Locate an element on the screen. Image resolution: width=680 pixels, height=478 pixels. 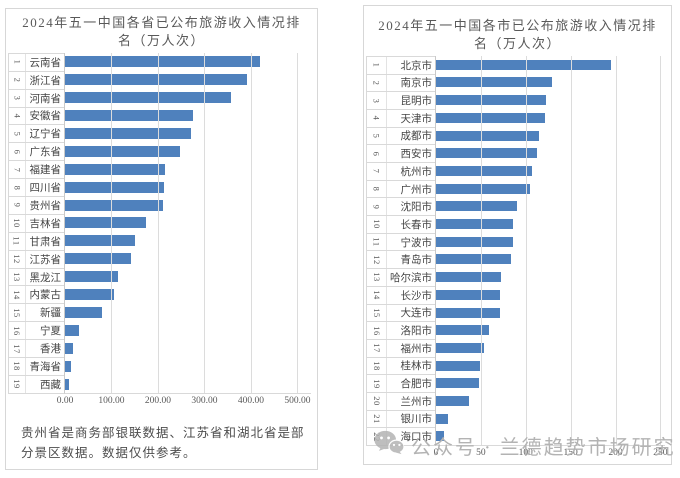
category-label: 广州市 is located at coordinates (416, 190).